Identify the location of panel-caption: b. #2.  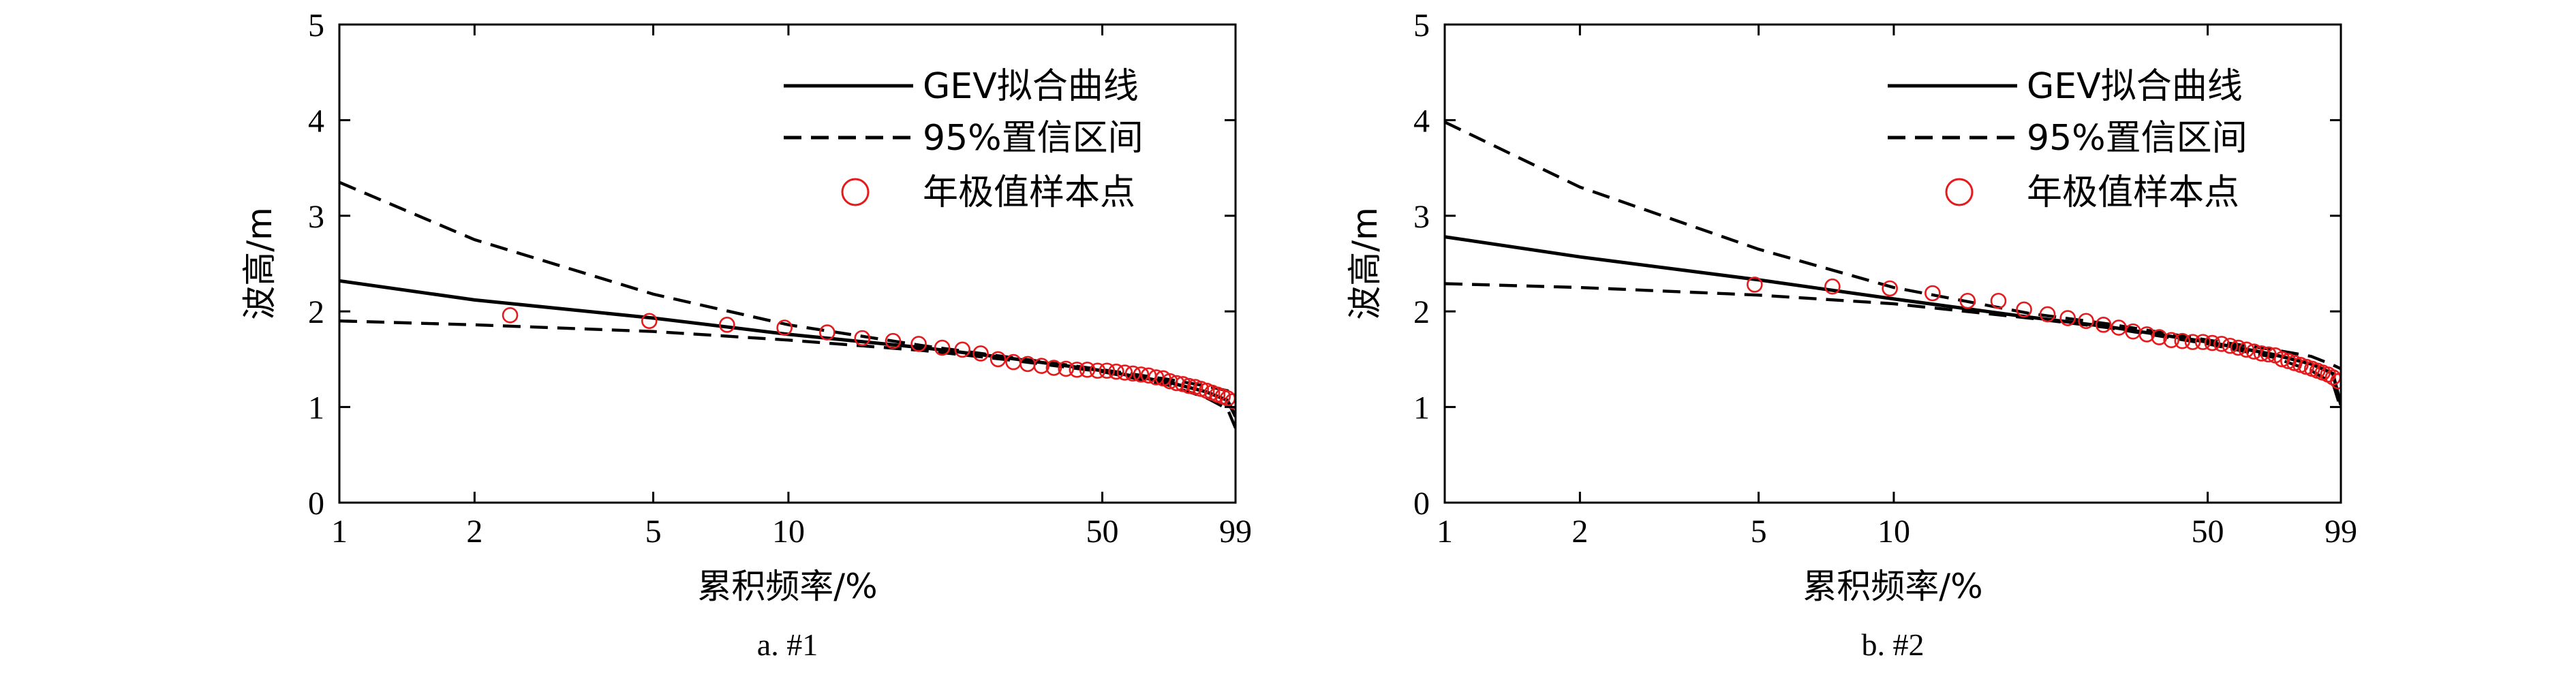
(1894, 644).